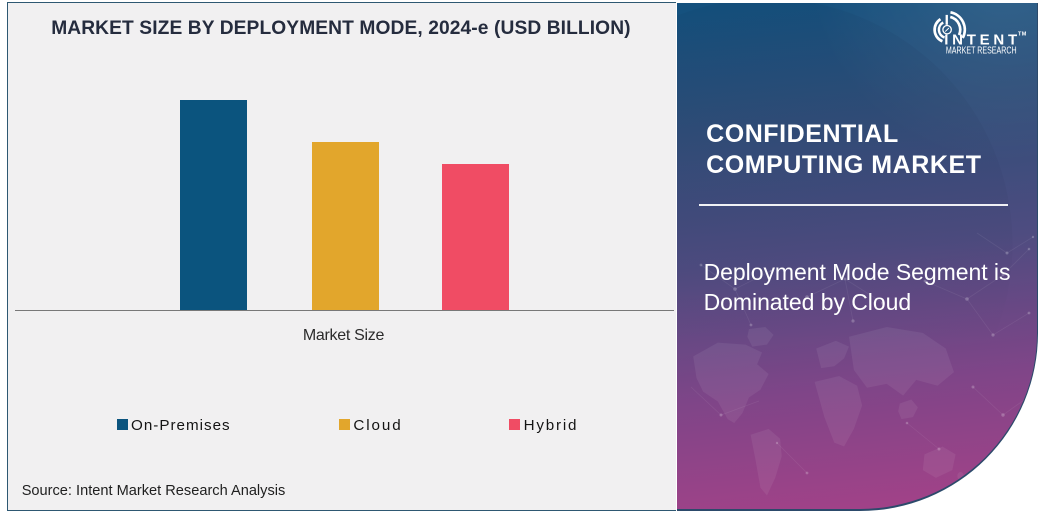 This screenshot has width=1043, height=513. I want to click on svg-text: TM, so click(1022, 35).